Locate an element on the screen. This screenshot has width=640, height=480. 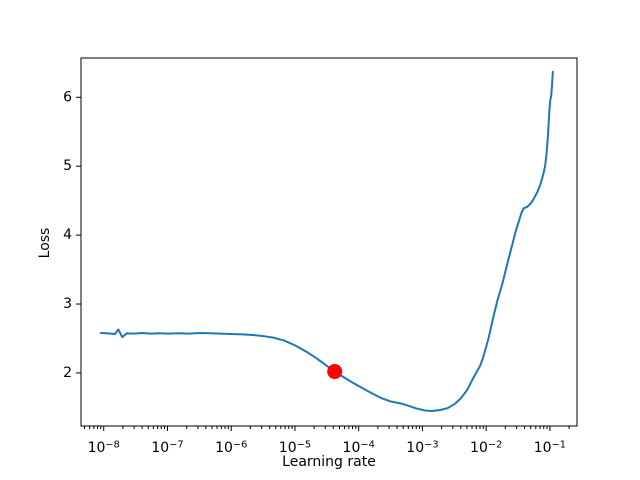
suggested-lr-point is located at coordinates (335, 372).